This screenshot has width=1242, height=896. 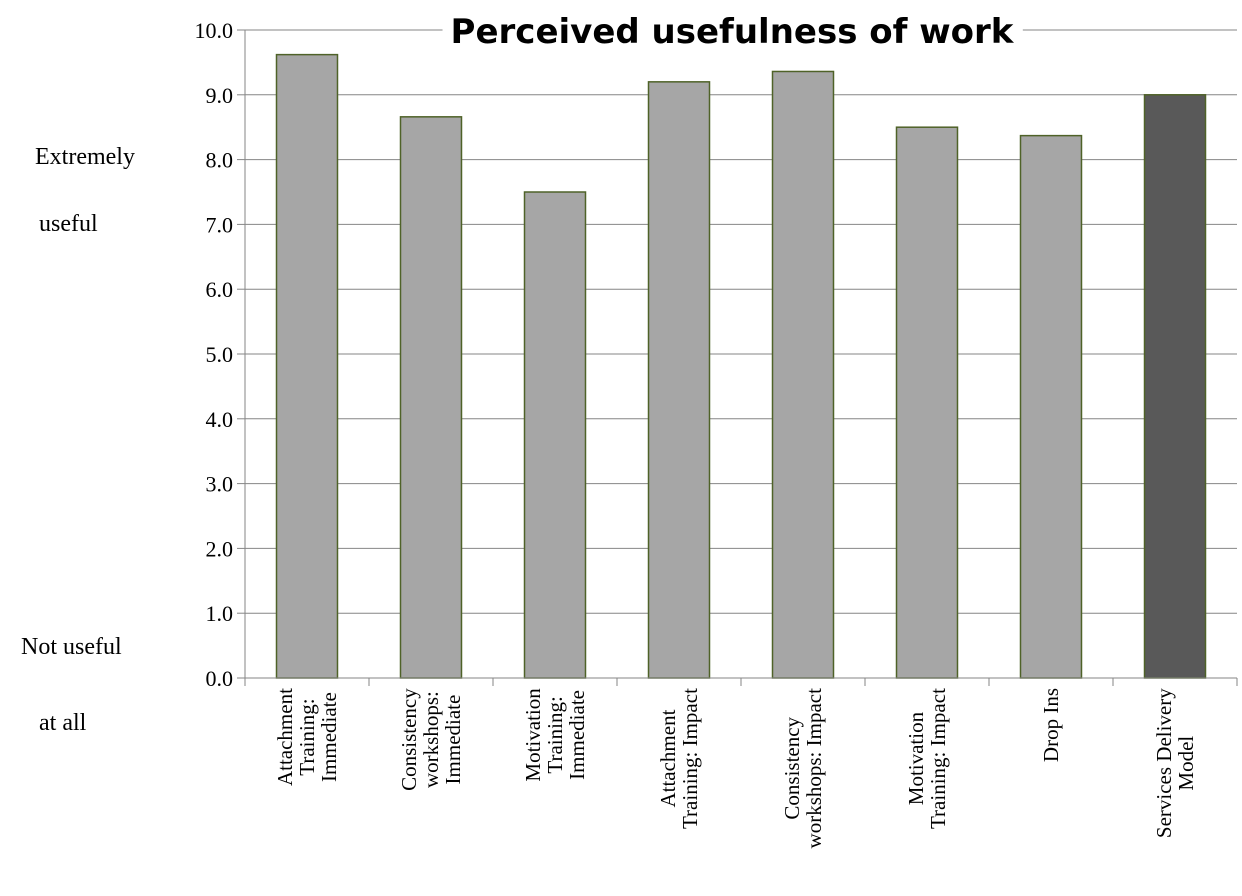 What do you see at coordinates (307, 737) in the screenshot?
I see `x-tick-label: AttachmentTraining:Immediate` at bounding box center [307, 737].